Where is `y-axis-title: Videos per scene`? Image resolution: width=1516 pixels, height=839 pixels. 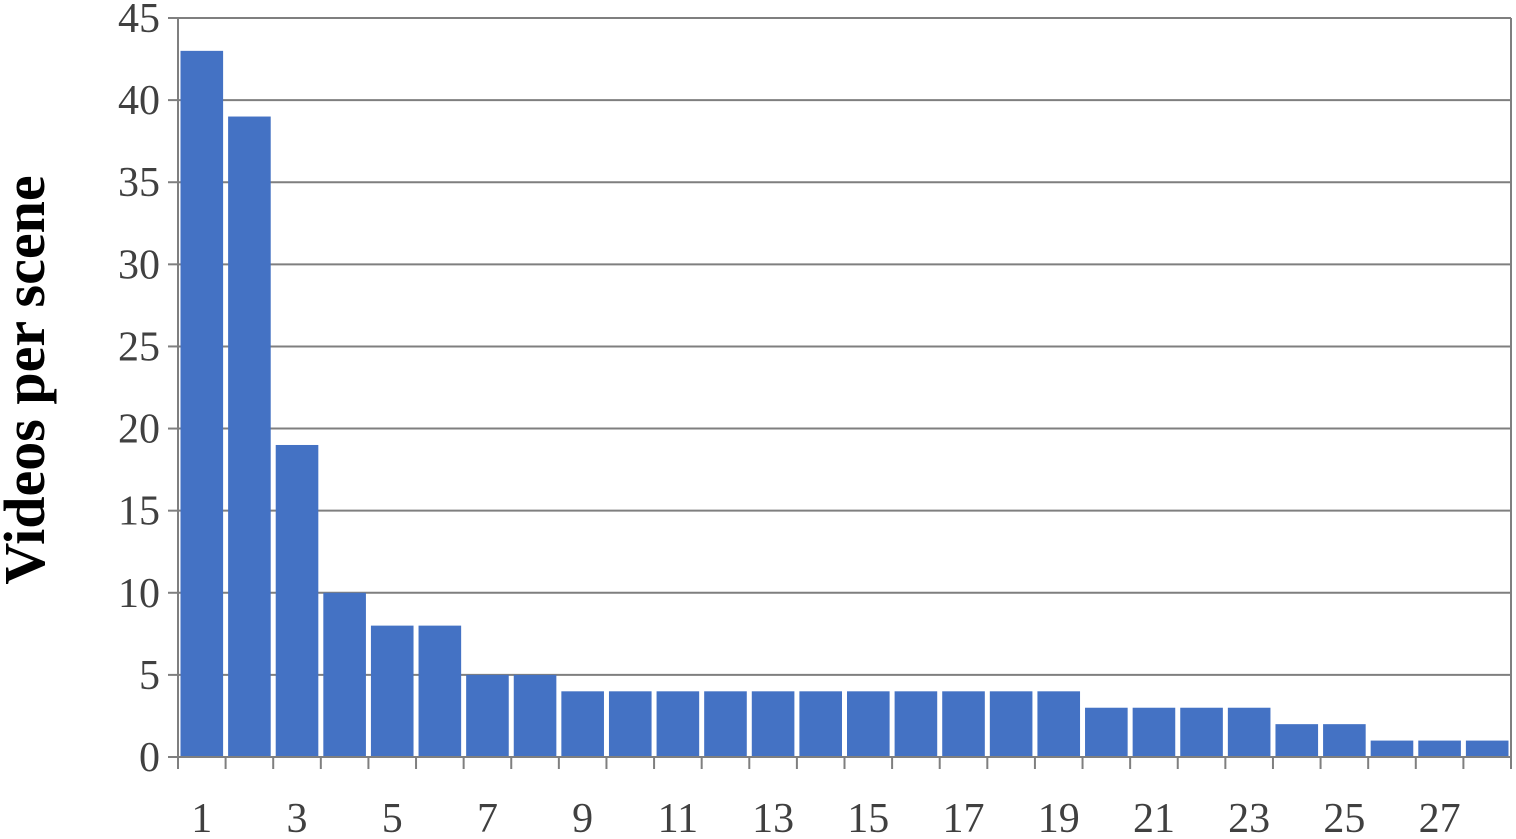 y-axis-title: Videos per scene is located at coordinates (28, 379).